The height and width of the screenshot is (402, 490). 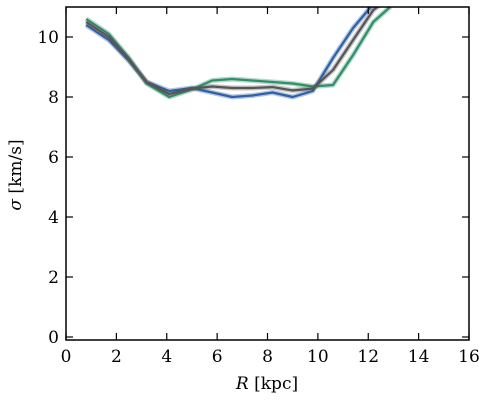 I want to click on x-tick-label-8: 8, so click(x=267, y=357).